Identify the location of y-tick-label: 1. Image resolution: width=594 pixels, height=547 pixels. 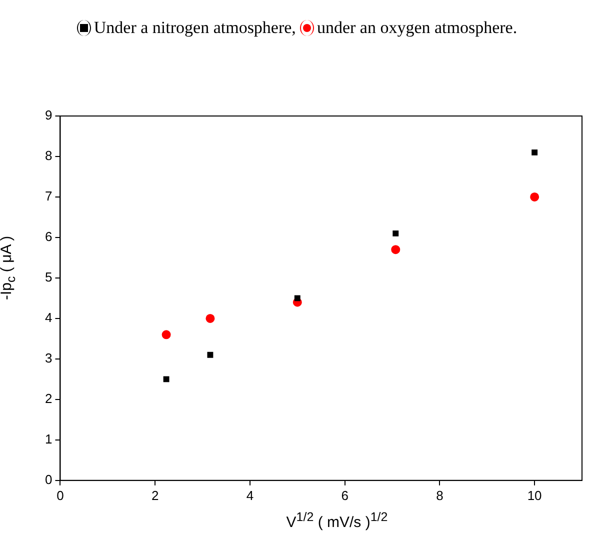
(48, 438).